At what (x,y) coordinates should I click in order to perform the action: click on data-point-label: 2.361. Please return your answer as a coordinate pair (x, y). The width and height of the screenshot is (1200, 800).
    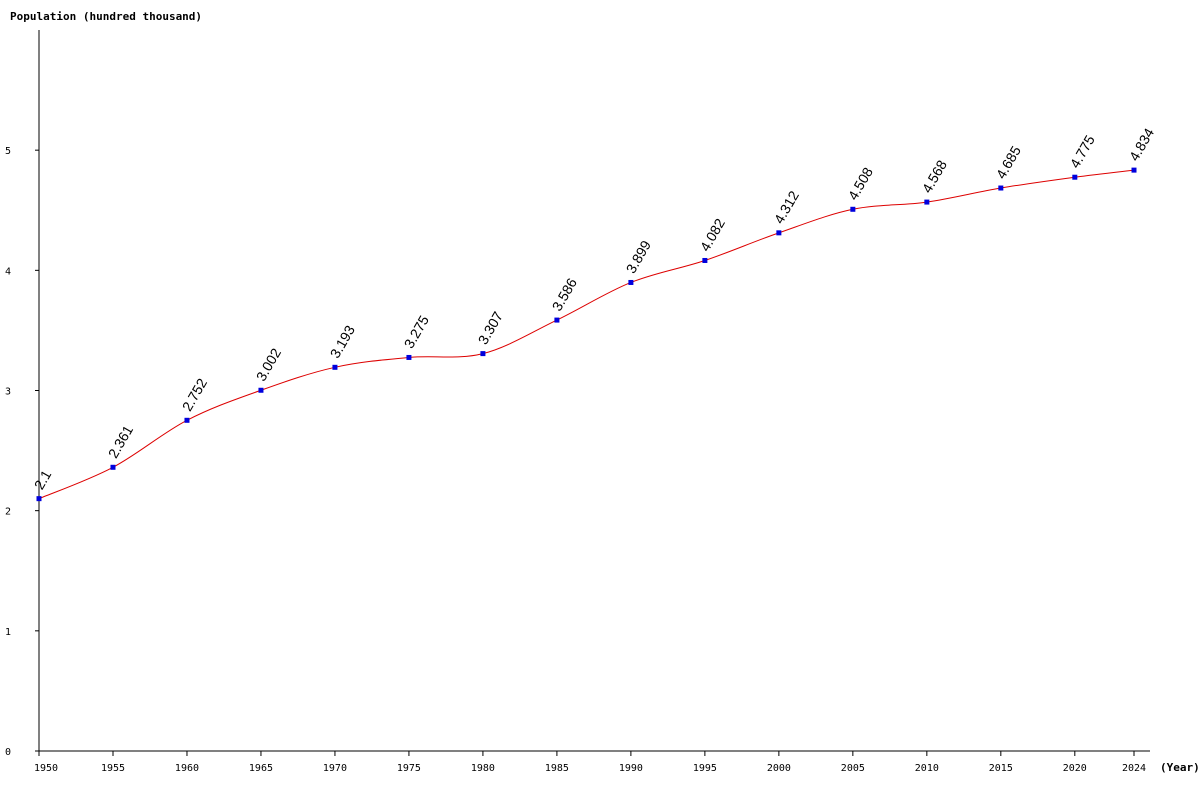
    Looking at the image, I should click on (120, 441).